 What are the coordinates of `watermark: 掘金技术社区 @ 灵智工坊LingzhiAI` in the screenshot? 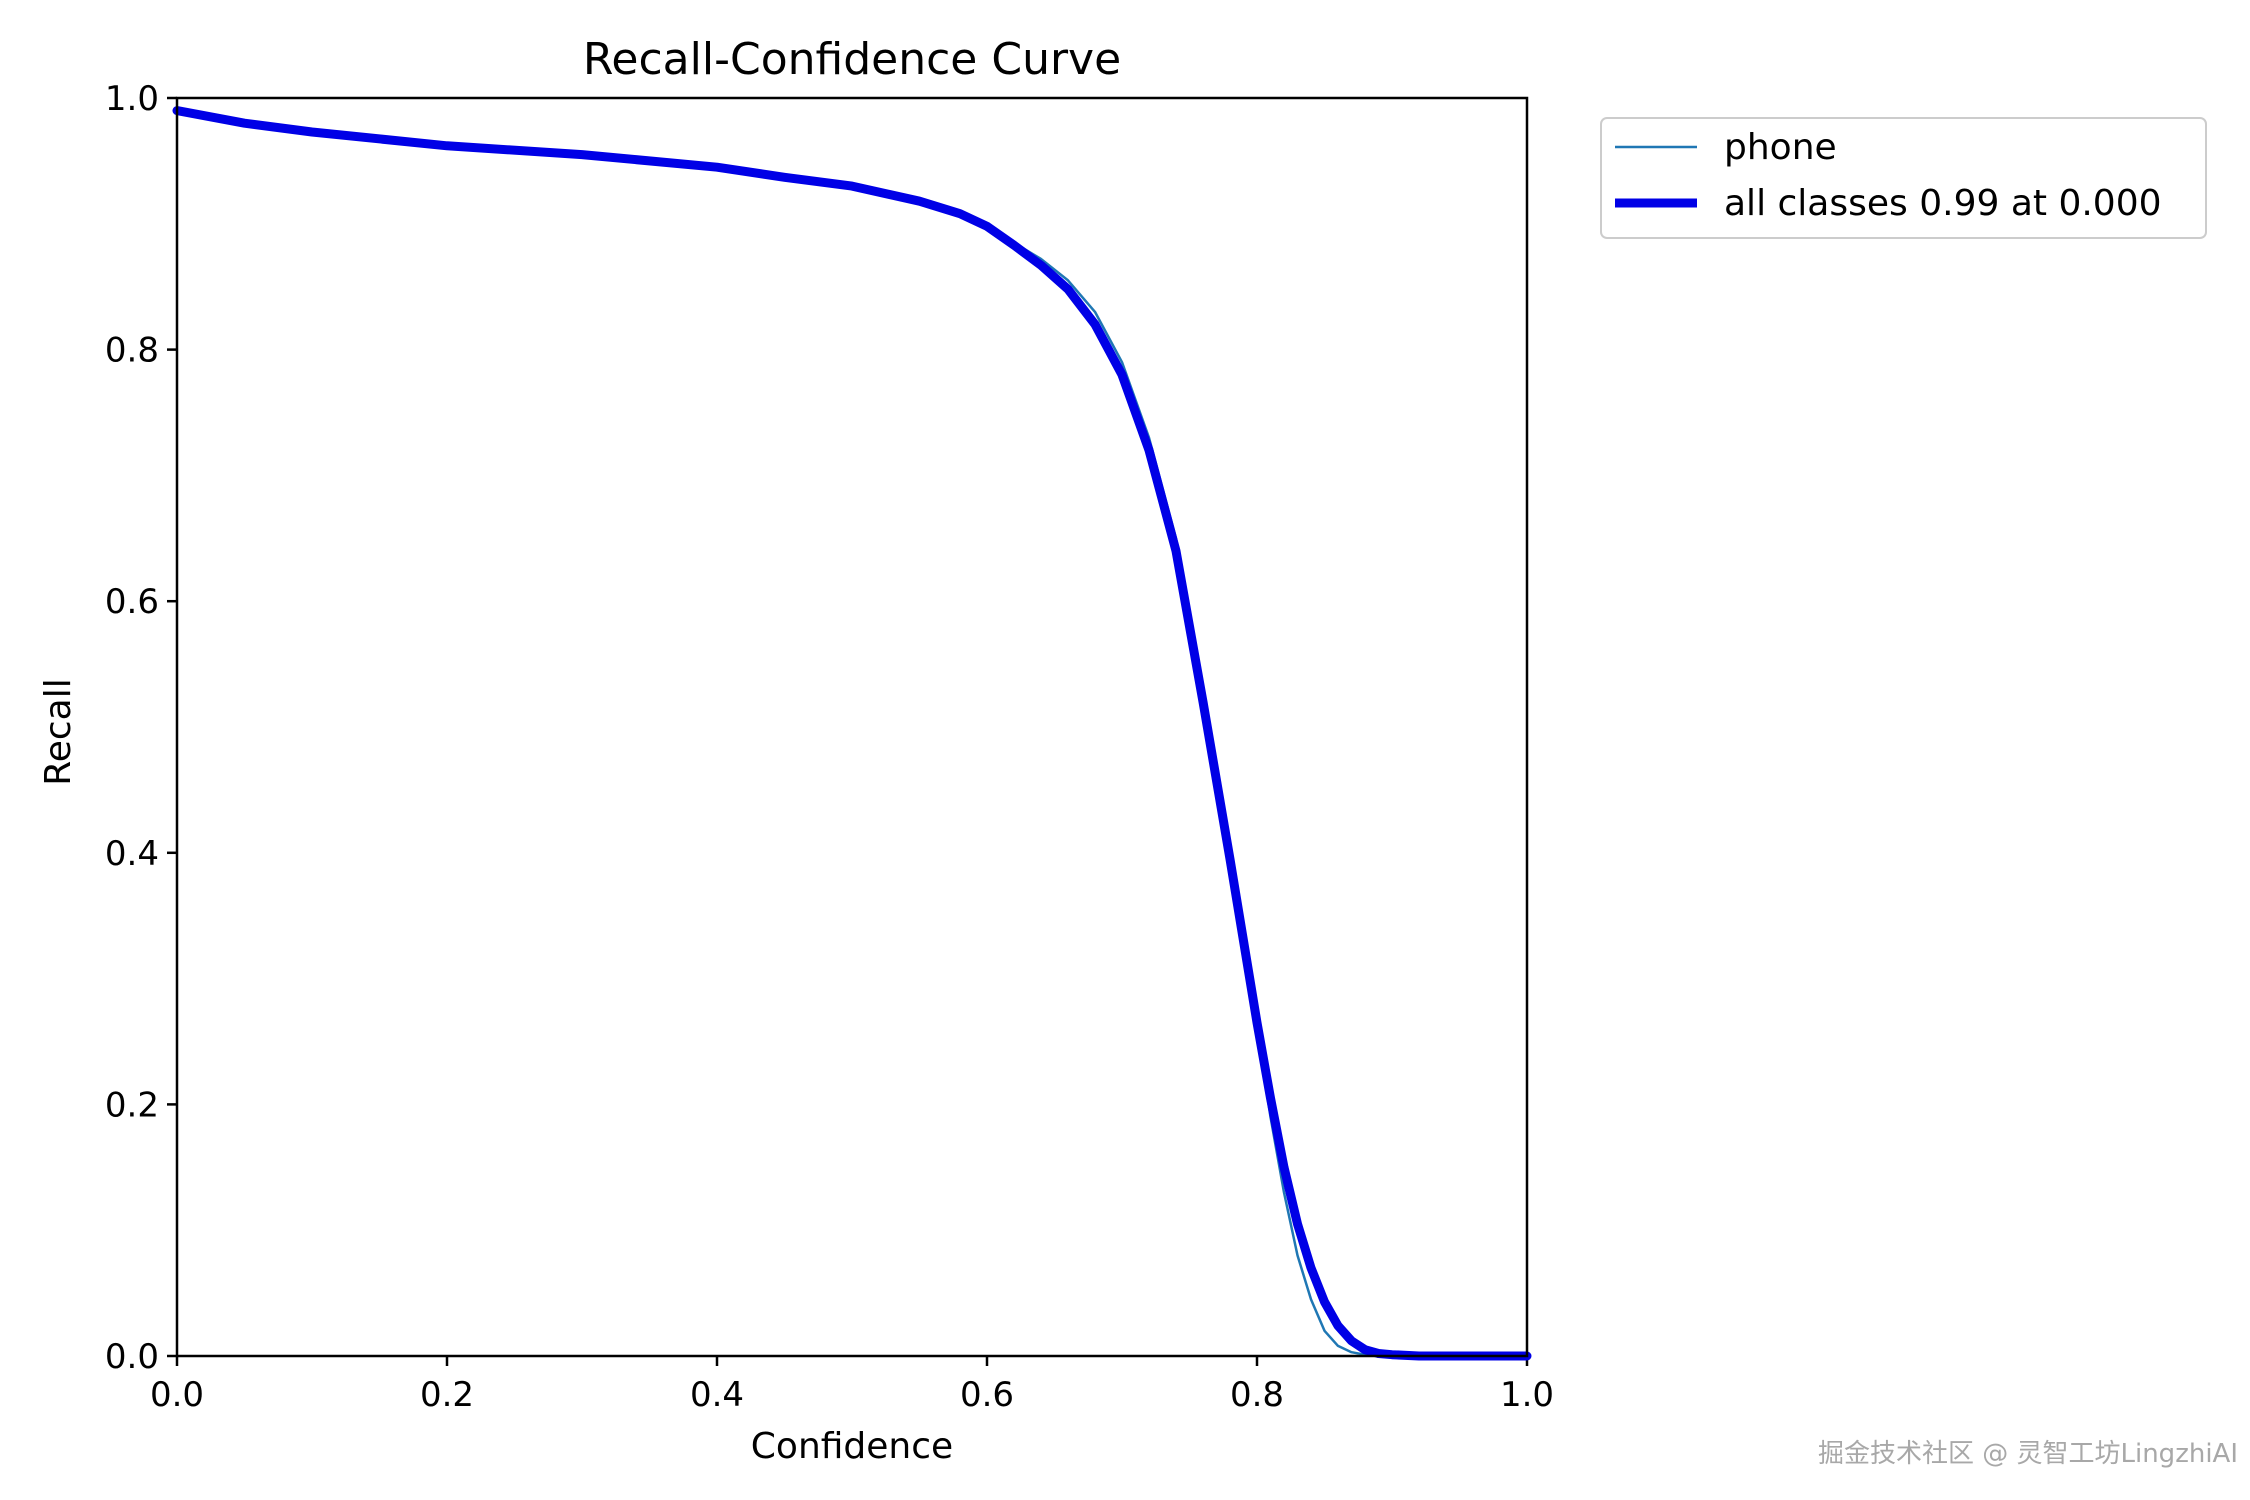 It's located at (2027, 1454).